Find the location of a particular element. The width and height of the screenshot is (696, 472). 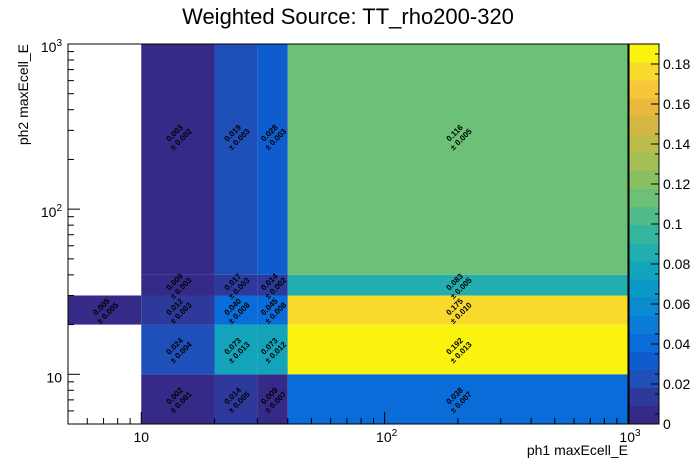

cell-label: 0.009± 0.007 is located at coordinates (274, 400).